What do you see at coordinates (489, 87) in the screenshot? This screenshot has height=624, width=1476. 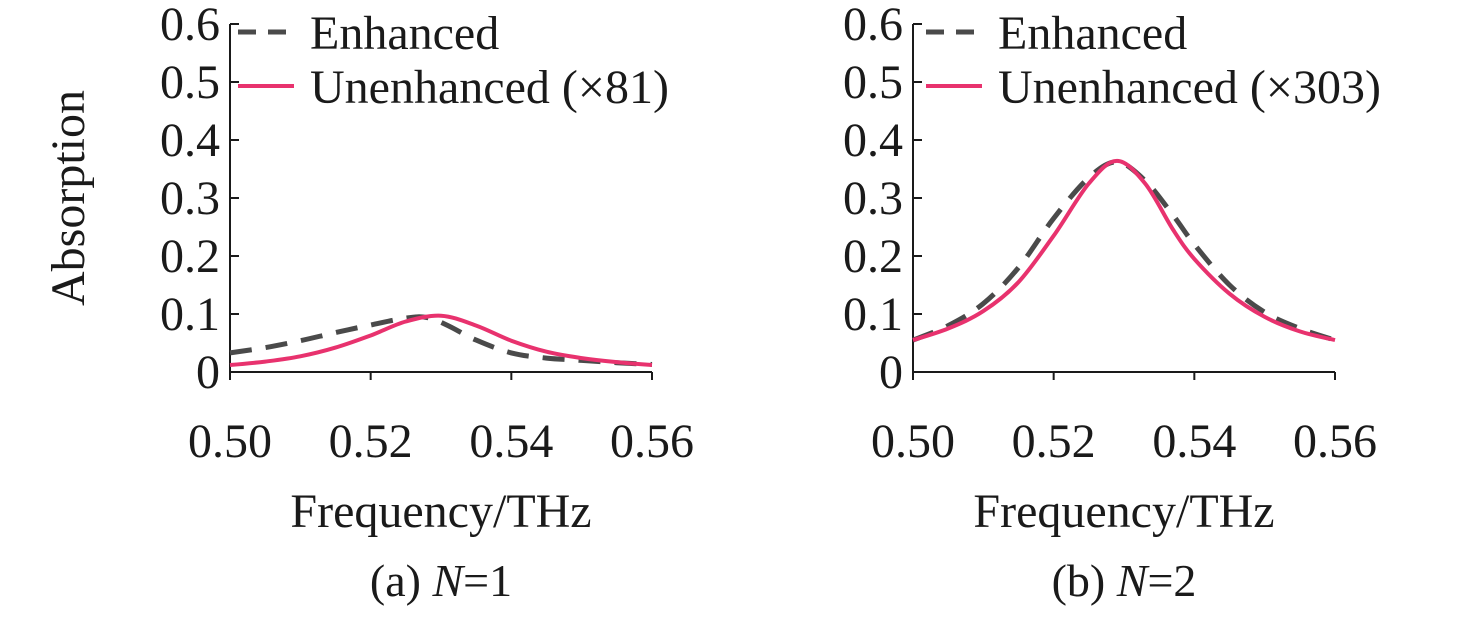 I see `legend-label: Unenhanced (×81)` at bounding box center [489, 87].